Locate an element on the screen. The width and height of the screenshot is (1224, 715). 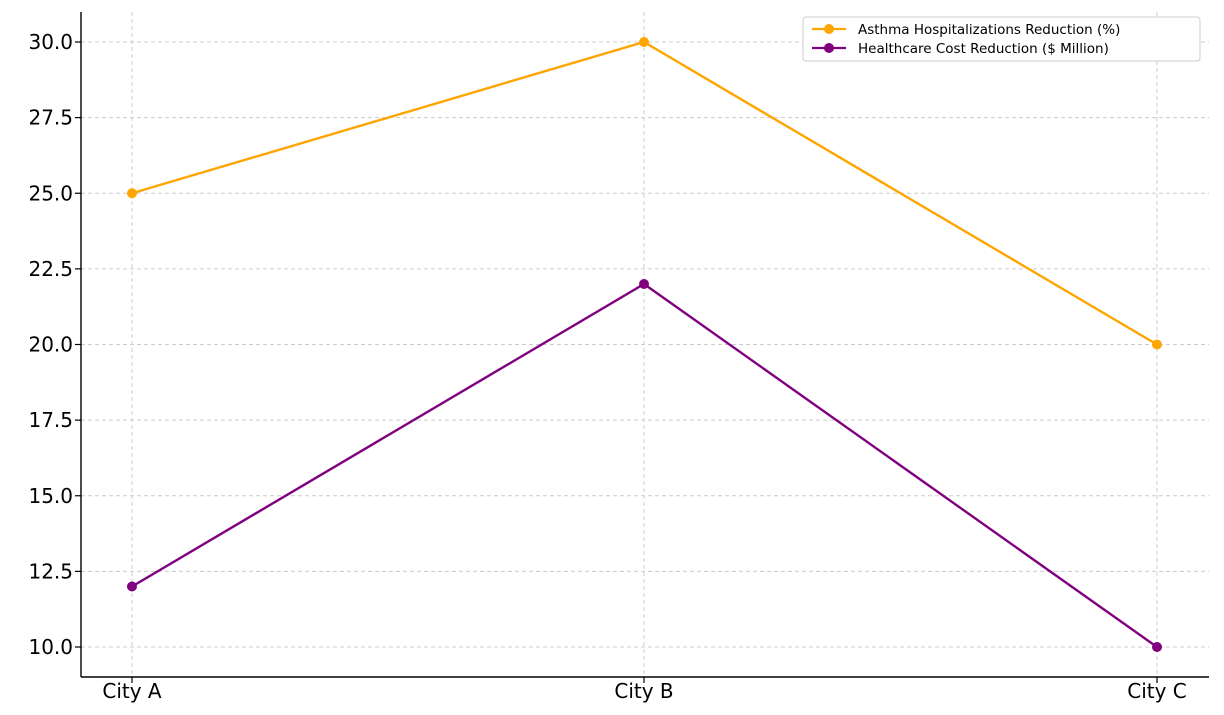
y-axis-ticks: 10.0 12.5 15.0 17.5 20.0 22.5 25.0 27.5 30.0 is located at coordinates (54, 344).